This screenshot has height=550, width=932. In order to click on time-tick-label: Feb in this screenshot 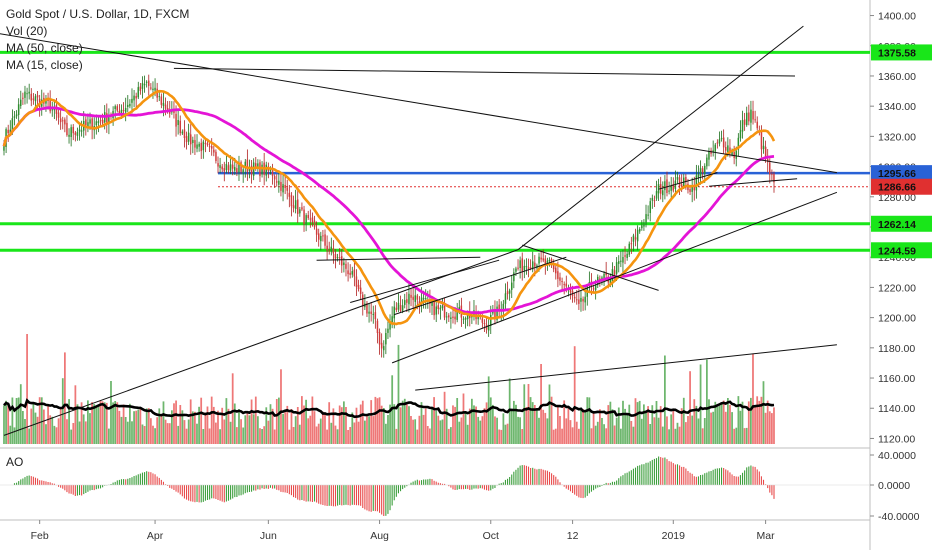, I will do `click(40, 536)`.